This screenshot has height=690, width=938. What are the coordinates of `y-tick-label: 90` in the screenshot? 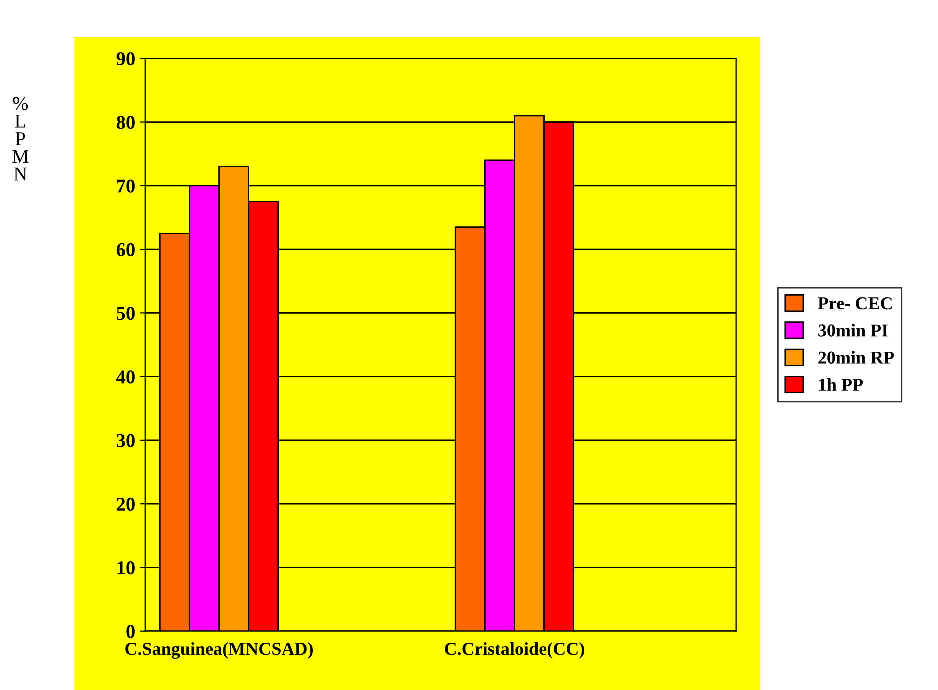 It's located at (125, 59).